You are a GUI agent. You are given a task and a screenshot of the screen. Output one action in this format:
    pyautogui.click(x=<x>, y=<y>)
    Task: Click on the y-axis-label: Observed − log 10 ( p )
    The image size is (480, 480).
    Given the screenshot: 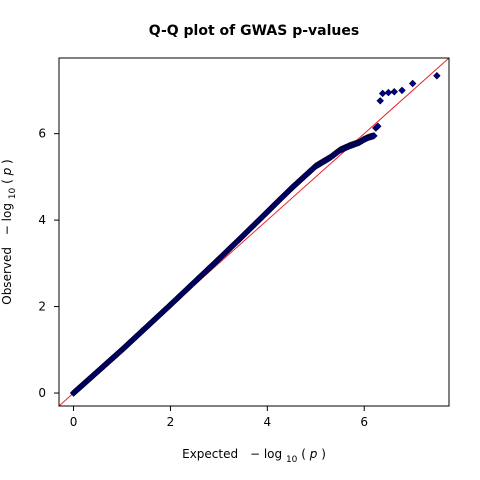 What is the action you would take?
    pyautogui.click(x=9, y=232)
    